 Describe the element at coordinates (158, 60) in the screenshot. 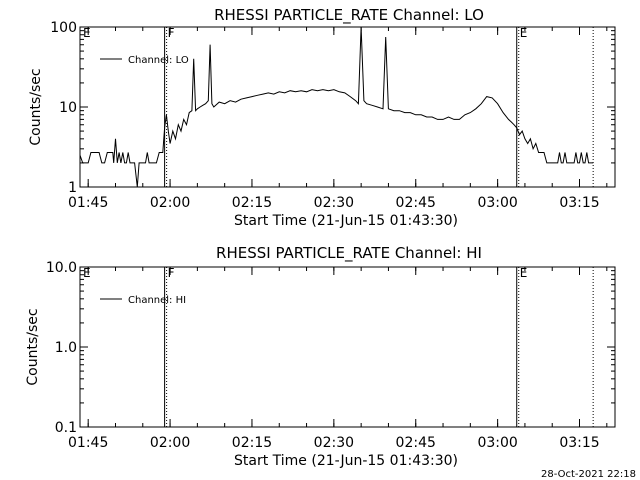

I see `legend-entry: Channel: LO` at that location.